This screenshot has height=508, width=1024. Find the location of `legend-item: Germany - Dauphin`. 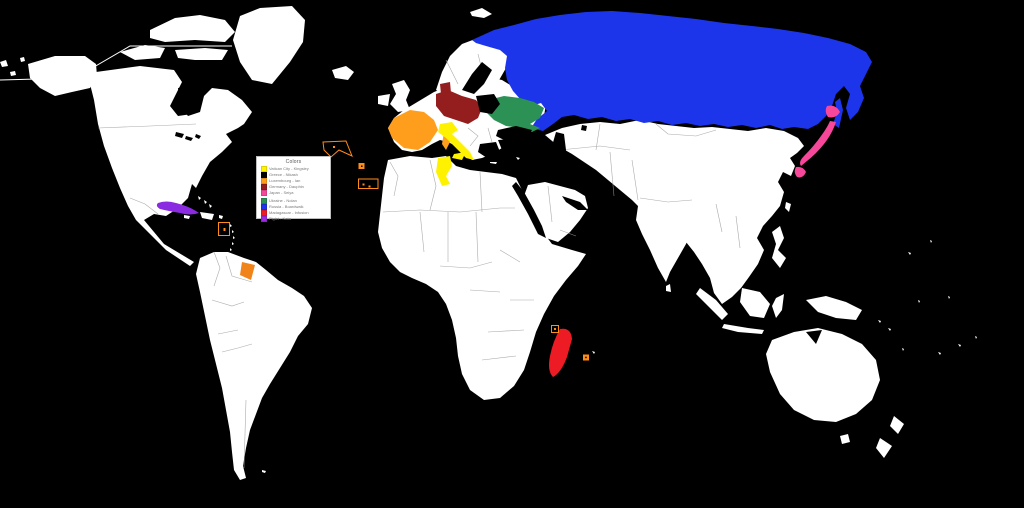

legend-item: Germany - Dauphin is located at coordinates (295, 186).